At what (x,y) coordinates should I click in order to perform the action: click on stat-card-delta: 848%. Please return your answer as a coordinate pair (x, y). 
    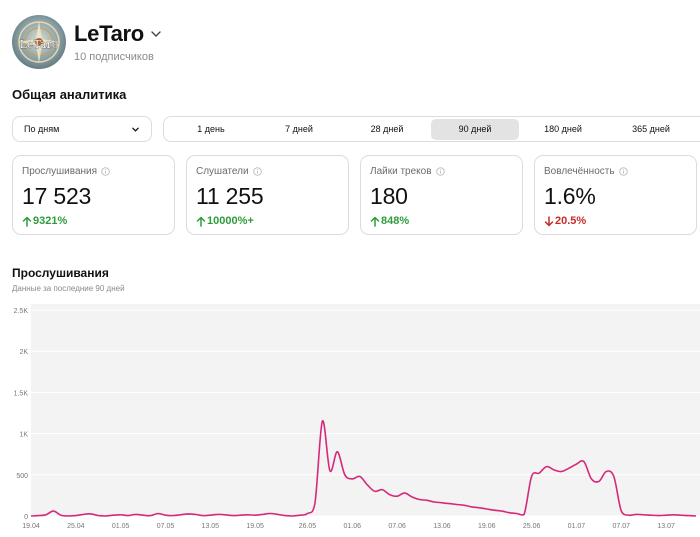
    Looking at the image, I should click on (441, 221).